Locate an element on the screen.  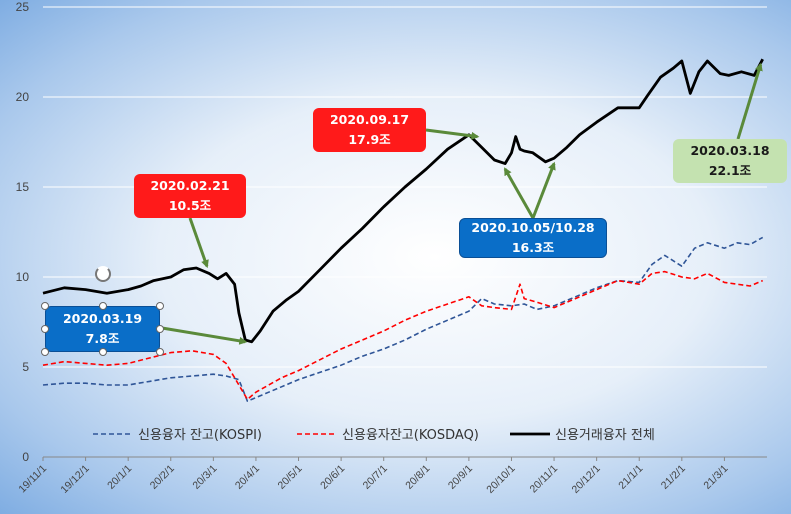
legend-label-3: 신용거래융자 전체 is located at coordinates (605, 435).